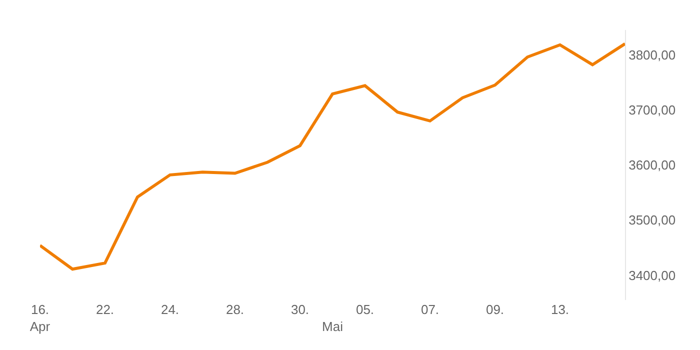  What do you see at coordinates (40, 318) in the screenshot?
I see `x-tick-label: 16. Apr` at bounding box center [40, 318].